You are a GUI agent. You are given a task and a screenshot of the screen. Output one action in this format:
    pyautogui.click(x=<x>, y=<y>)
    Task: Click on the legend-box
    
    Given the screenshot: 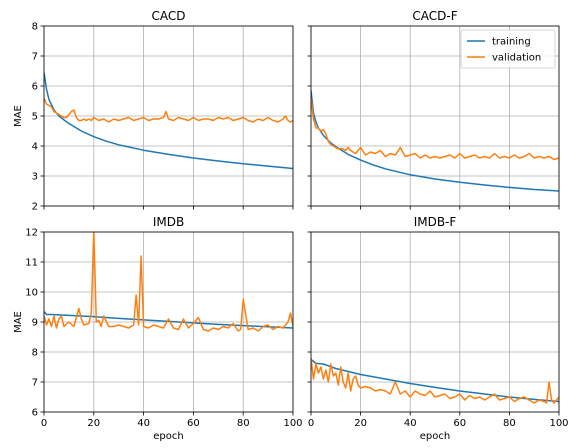 What is the action you would take?
    pyautogui.click(x=508, y=49)
    